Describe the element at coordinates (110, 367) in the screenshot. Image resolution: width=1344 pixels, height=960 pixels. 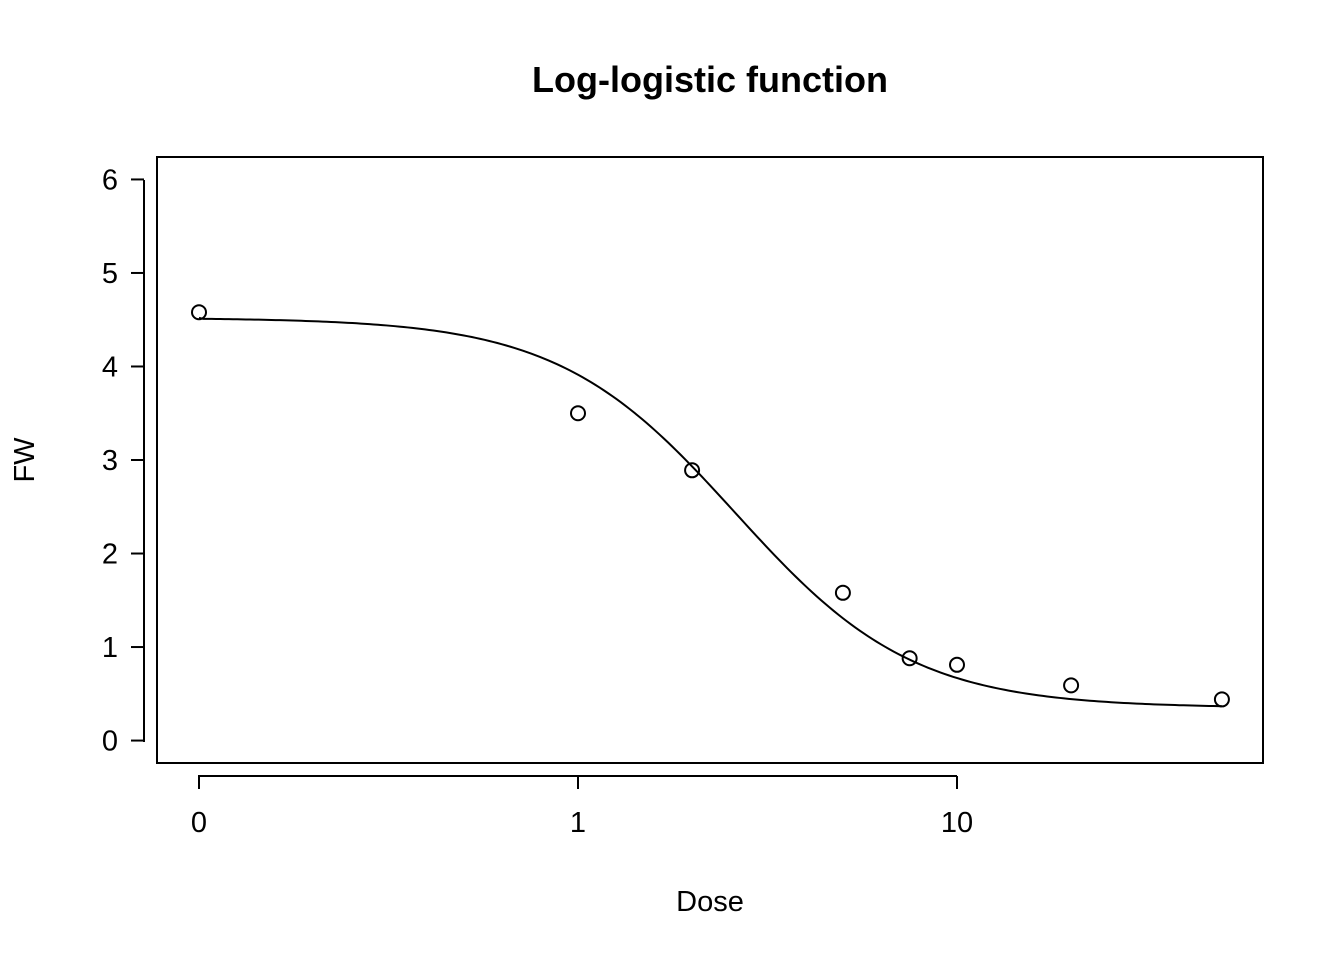
I see `y-tick-label: 4` at that location.